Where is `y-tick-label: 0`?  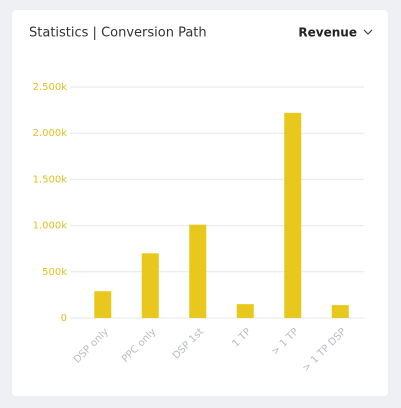 y-tick-label: 0 is located at coordinates (64, 318).